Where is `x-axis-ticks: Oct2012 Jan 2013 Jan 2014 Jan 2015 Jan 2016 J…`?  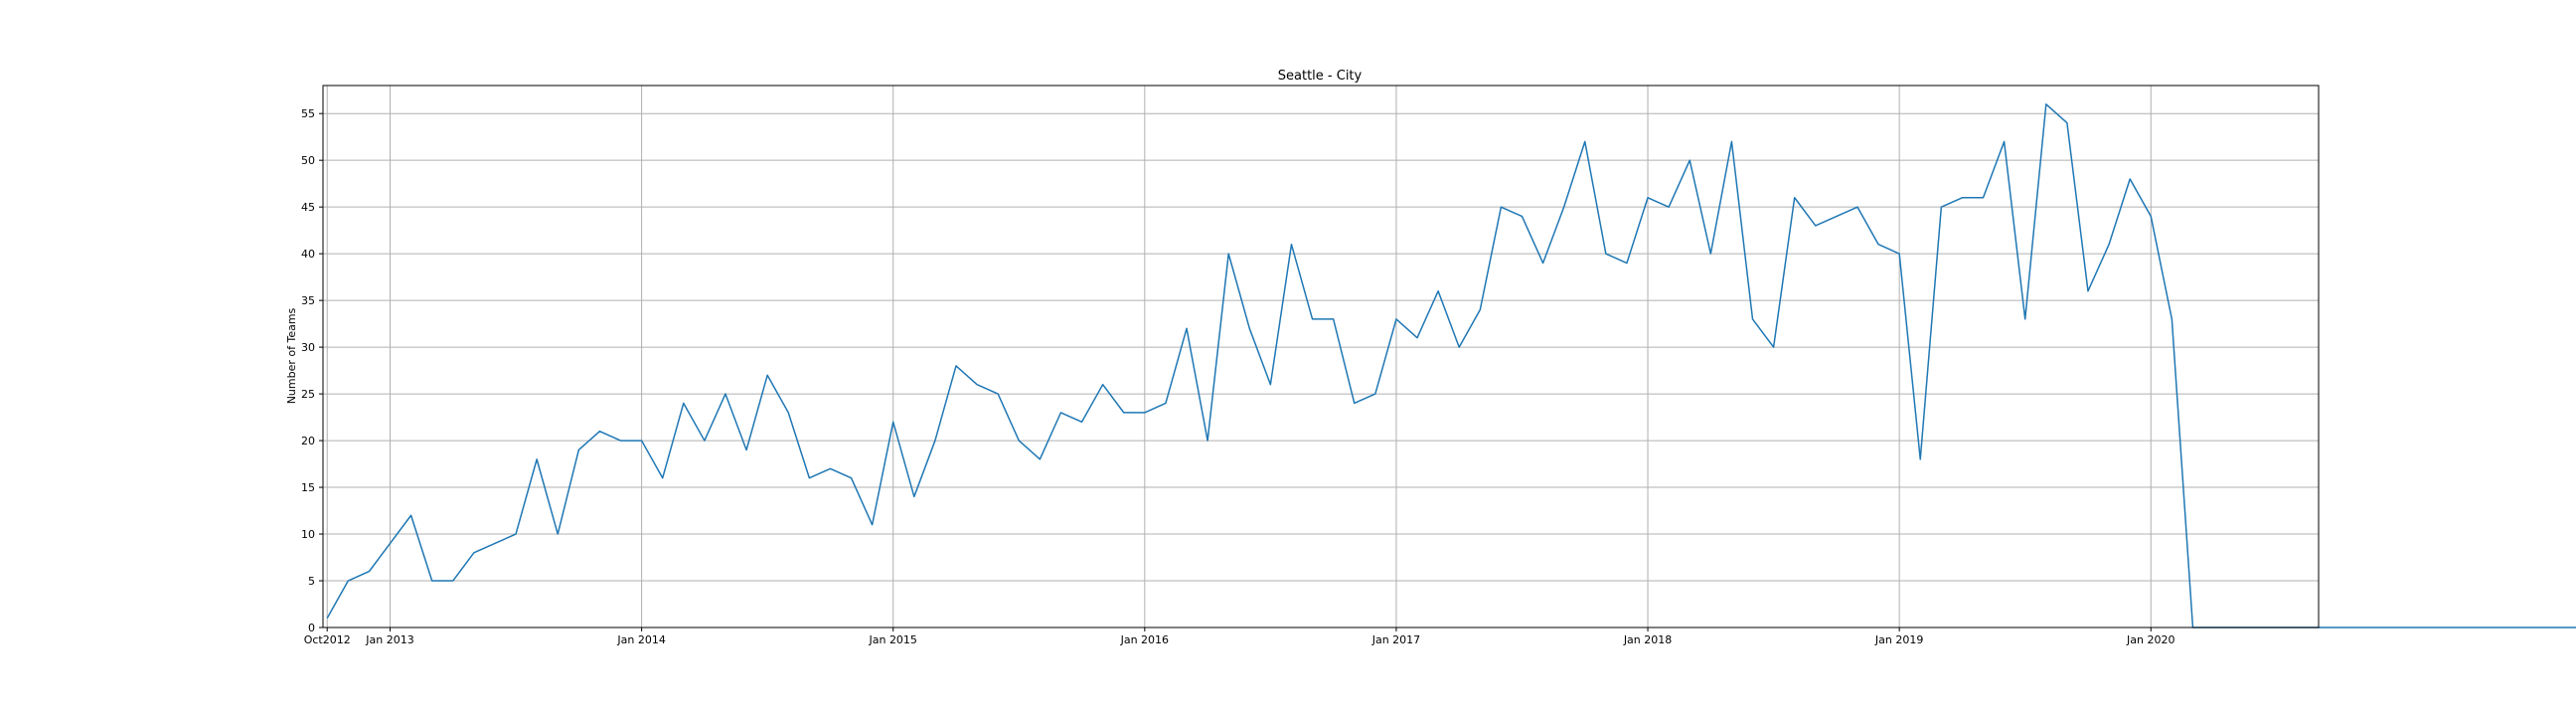 x-axis-ticks: Oct2012 Jan 2013 Jan 2014 Jan 2015 Jan 2016 J… is located at coordinates (1239, 636).